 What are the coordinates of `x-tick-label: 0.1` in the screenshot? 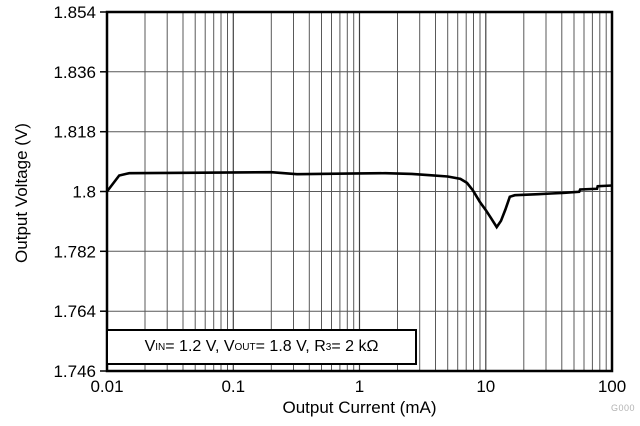 It's located at (233, 386).